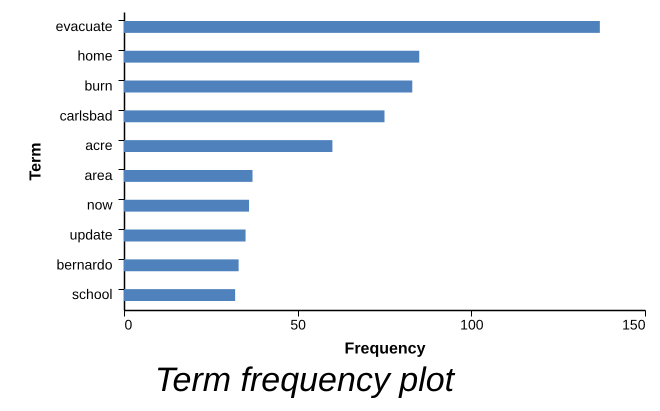 This screenshot has height=411, width=660. Describe the element at coordinates (472, 324) in the screenshot. I see `x-tick-label: 100` at that location.